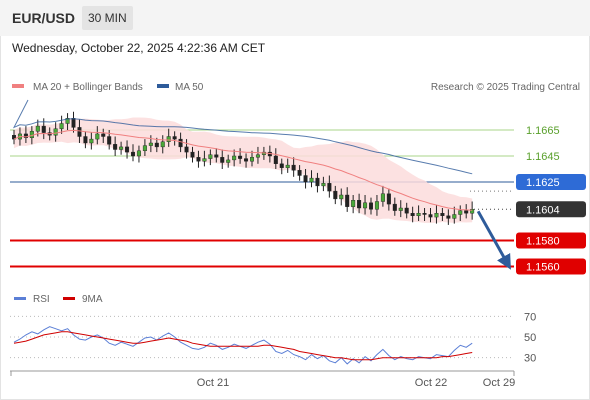 The image size is (590, 400). What do you see at coordinates (530, 338) in the screenshot?
I see `rsi-tick-label: 50` at bounding box center [530, 338].